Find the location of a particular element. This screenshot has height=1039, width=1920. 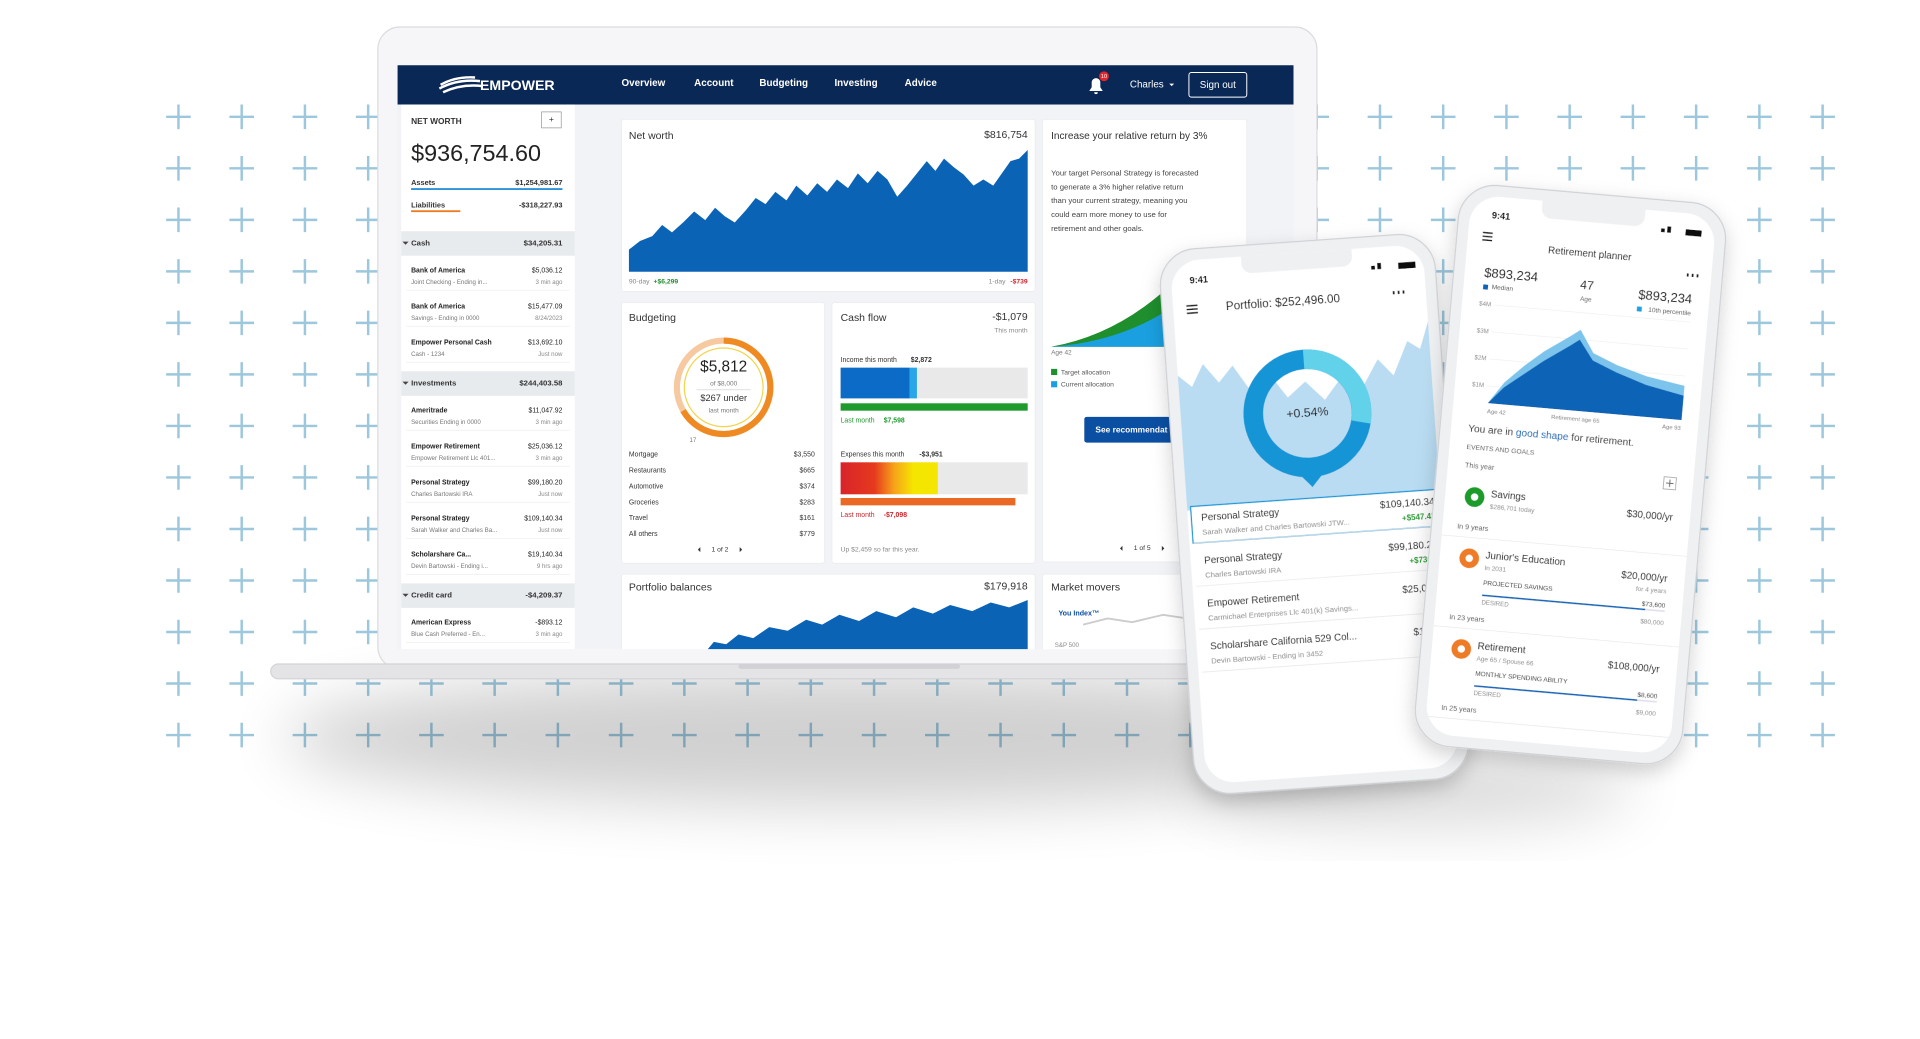

card-title: Budgeting is located at coordinates (652, 318).